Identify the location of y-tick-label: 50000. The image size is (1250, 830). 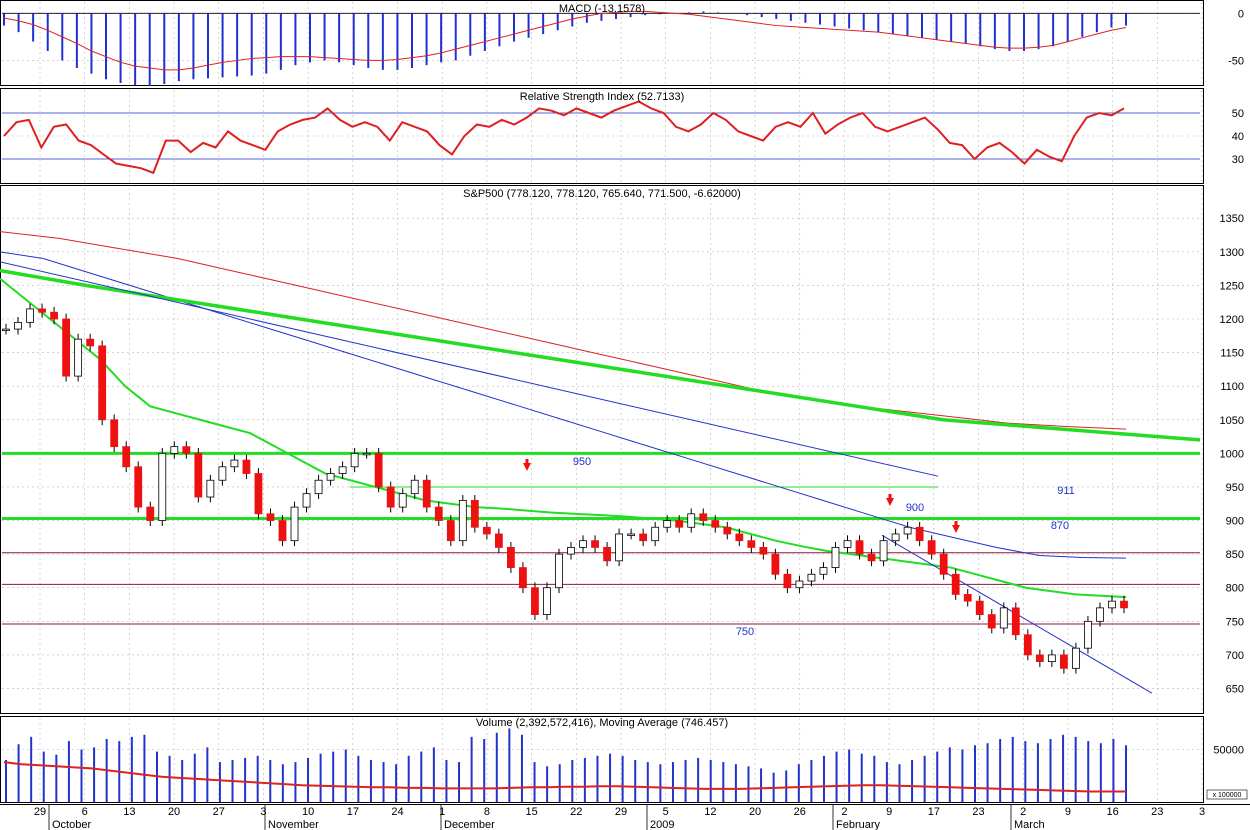
(1228, 751).